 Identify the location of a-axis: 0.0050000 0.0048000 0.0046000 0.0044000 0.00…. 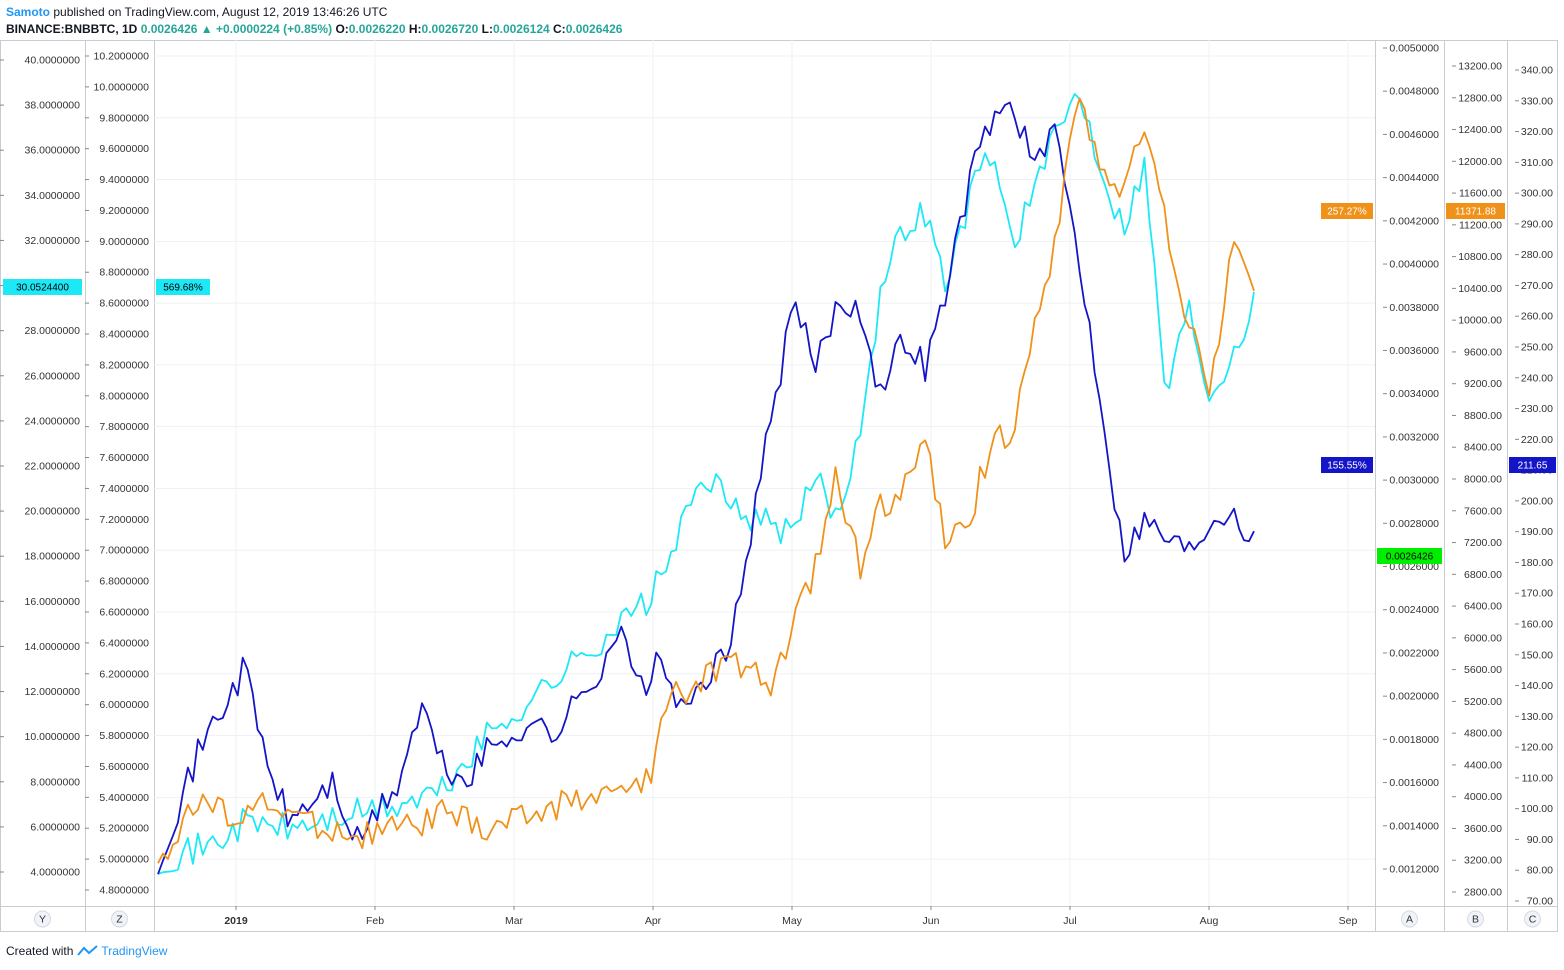
(1411, 459).